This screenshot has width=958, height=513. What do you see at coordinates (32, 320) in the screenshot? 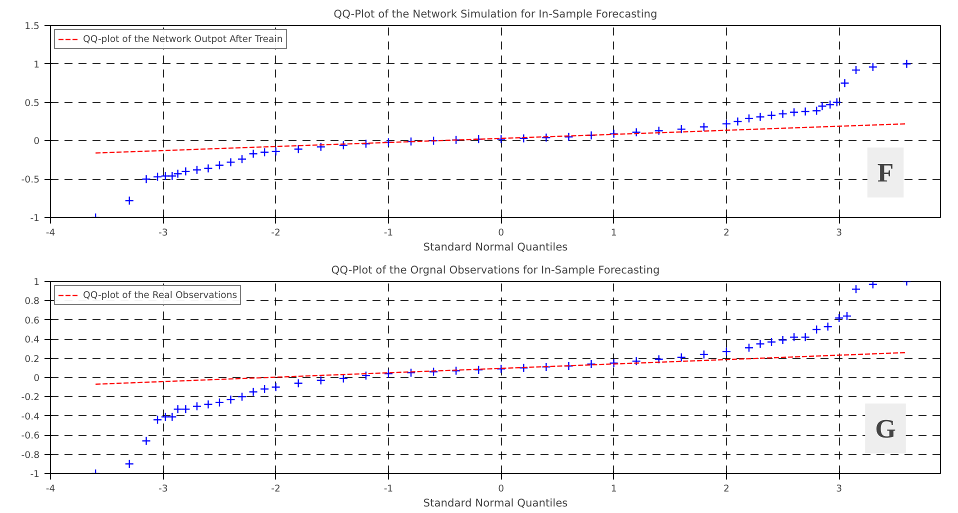
I see `y-tick-label: 0.6` at bounding box center [32, 320].